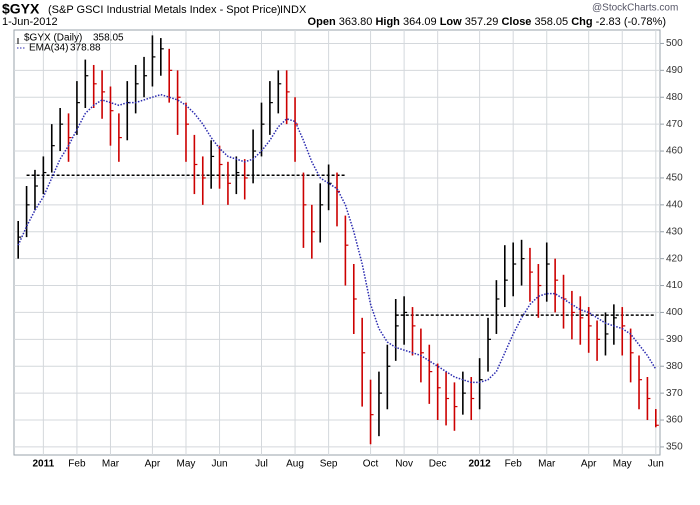  What do you see at coordinates (674, 124) in the screenshot?
I see `y-tick-label: 470` at bounding box center [674, 124].